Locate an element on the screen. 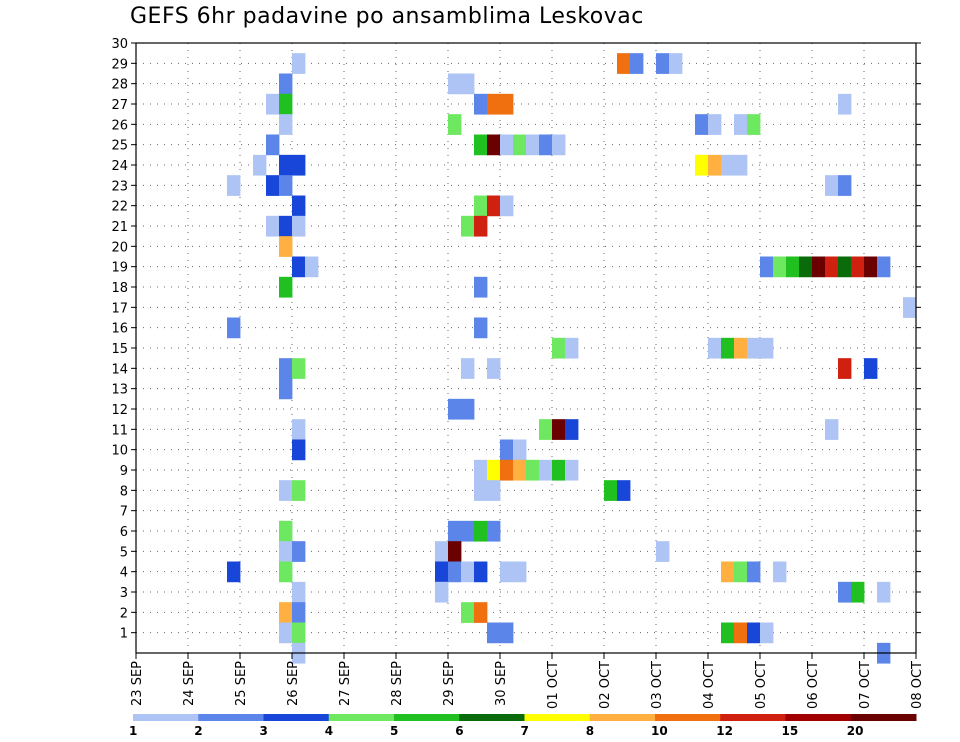 Image resolution: width=960 pixels, height=742 pixels. colorbar-label: 8 is located at coordinates (590, 731).